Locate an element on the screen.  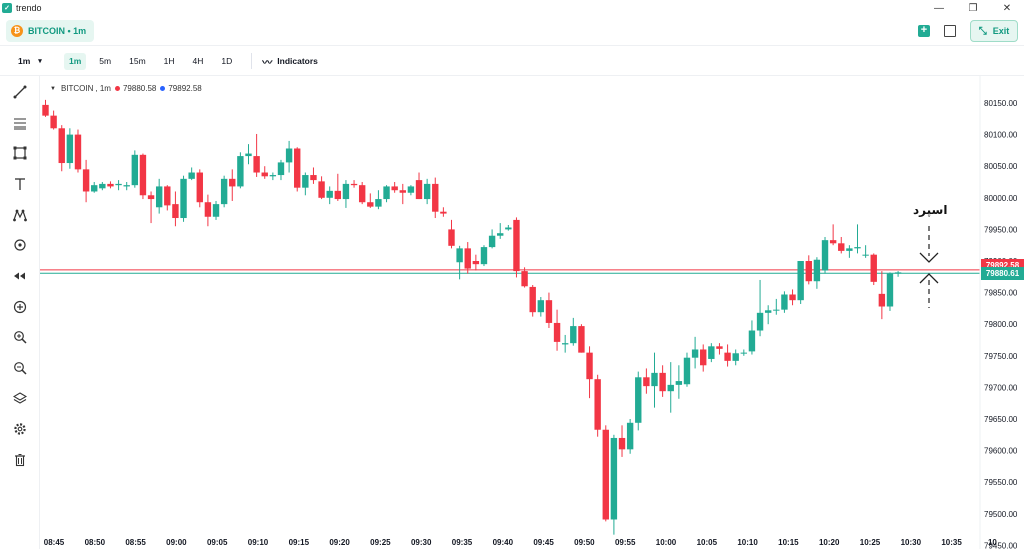
rectangle-tool-icon is located at coordinates (20, 153).